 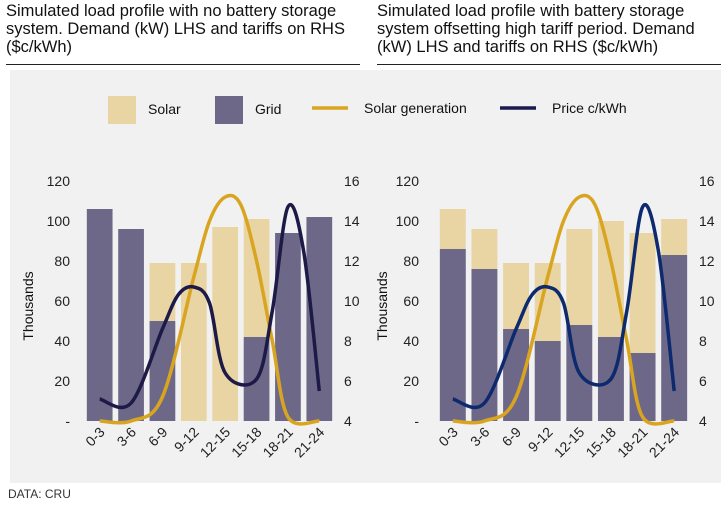 What do you see at coordinates (248, 110) in the screenshot?
I see `legend-item: Grid` at bounding box center [248, 110].